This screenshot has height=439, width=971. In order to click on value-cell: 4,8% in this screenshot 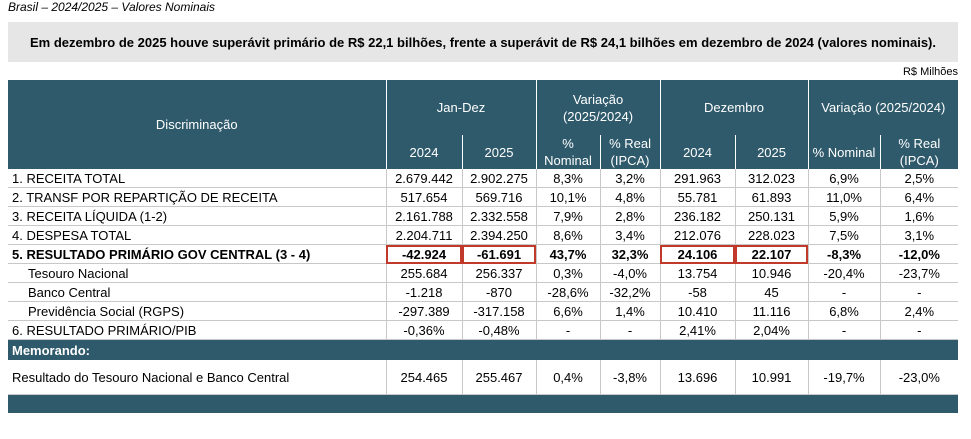, I will do `click(630, 197)`.